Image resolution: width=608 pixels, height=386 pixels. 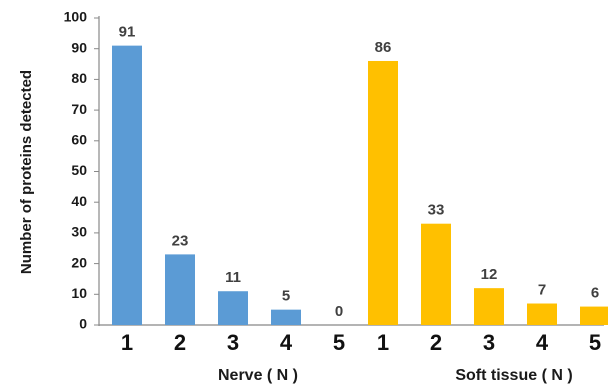 I want to click on y-tick-label: 70, so click(x=79, y=109).